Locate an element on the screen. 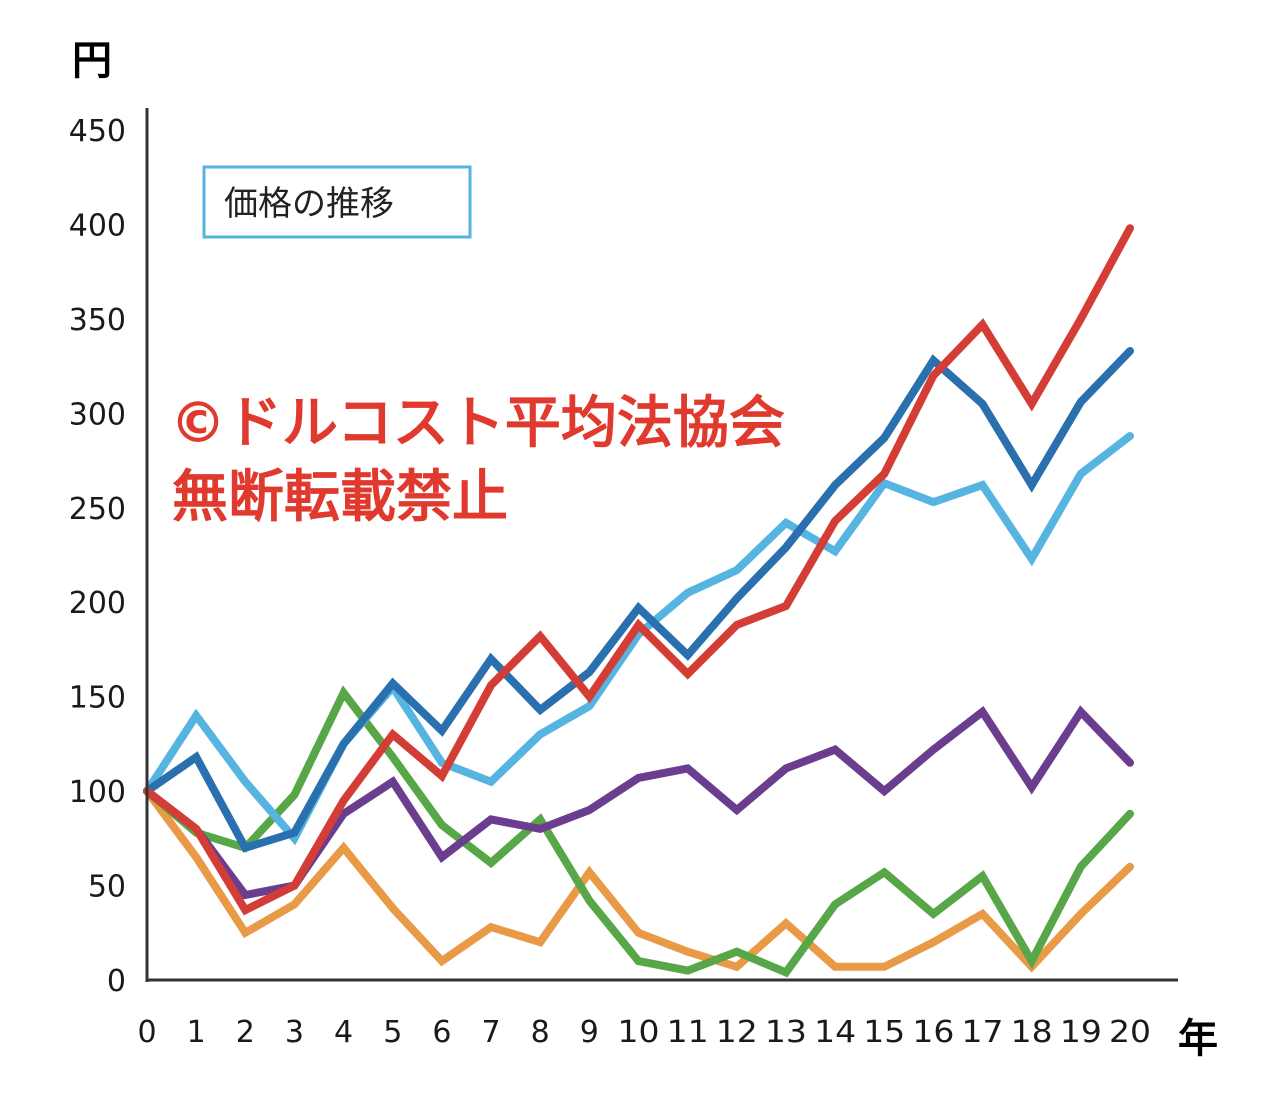  x-tick-label: 18 is located at coordinates (1032, 1032).